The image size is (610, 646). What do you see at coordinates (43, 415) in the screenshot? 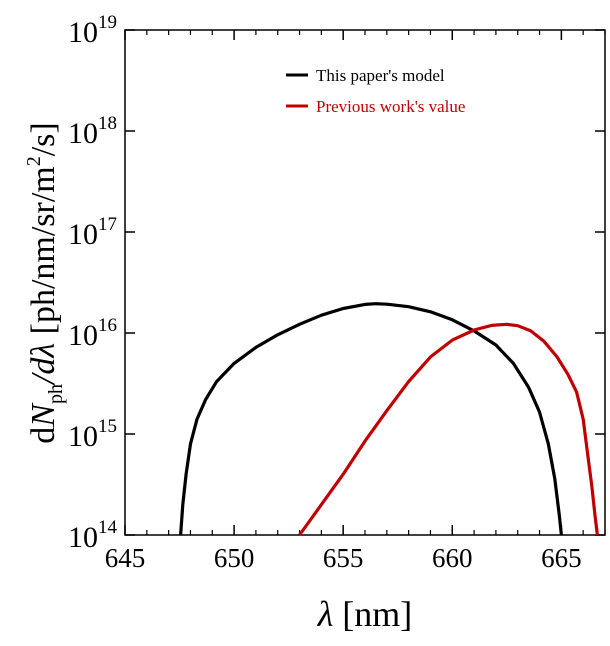
I see `y-axis-n: N` at bounding box center [43, 415].